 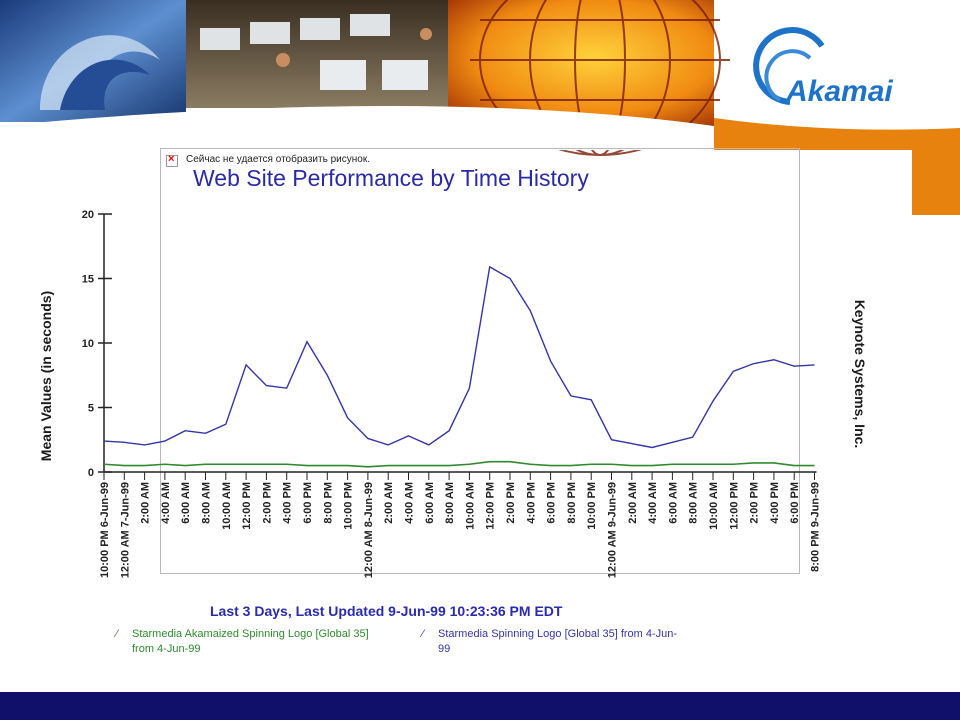 What do you see at coordinates (823, 67) in the screenshot?
I see `akamai-logo: Akamai` at bounding box center [823, 67].